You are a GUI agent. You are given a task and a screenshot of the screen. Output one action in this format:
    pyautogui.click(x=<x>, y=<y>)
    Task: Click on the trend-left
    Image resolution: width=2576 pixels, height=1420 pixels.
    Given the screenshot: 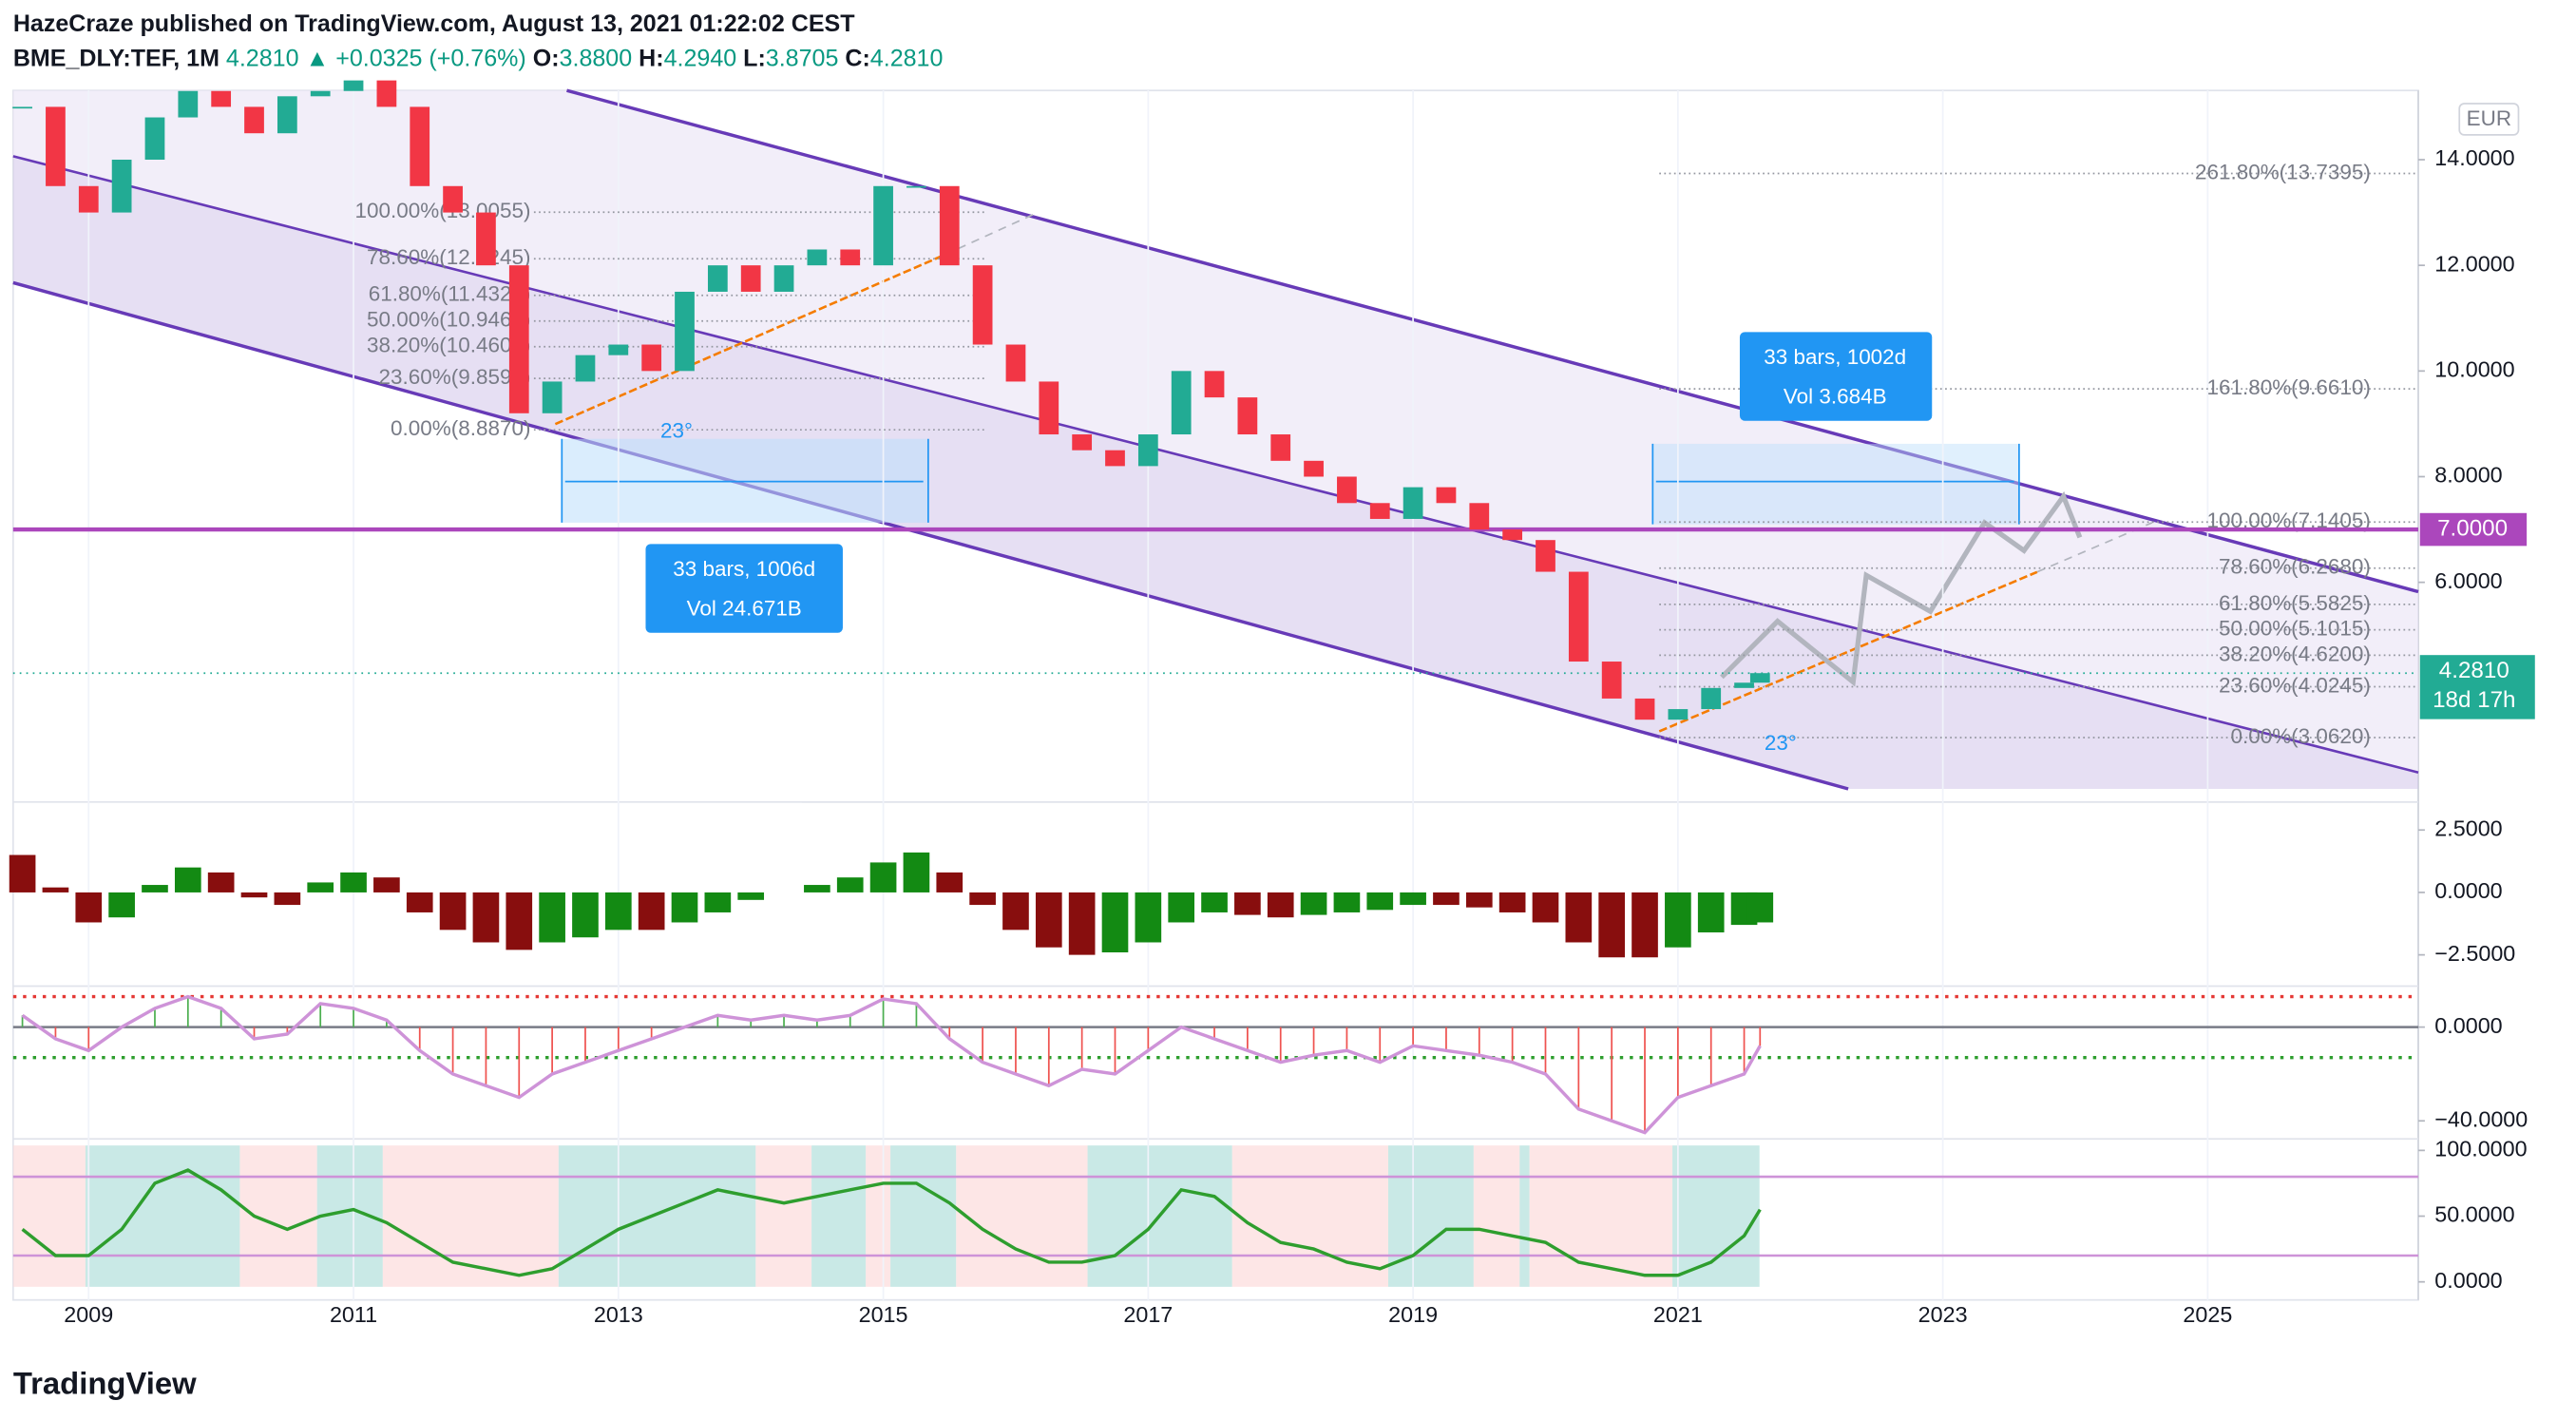 What is the action you would take?
    pyautogui.click(x=749, y=339)
    